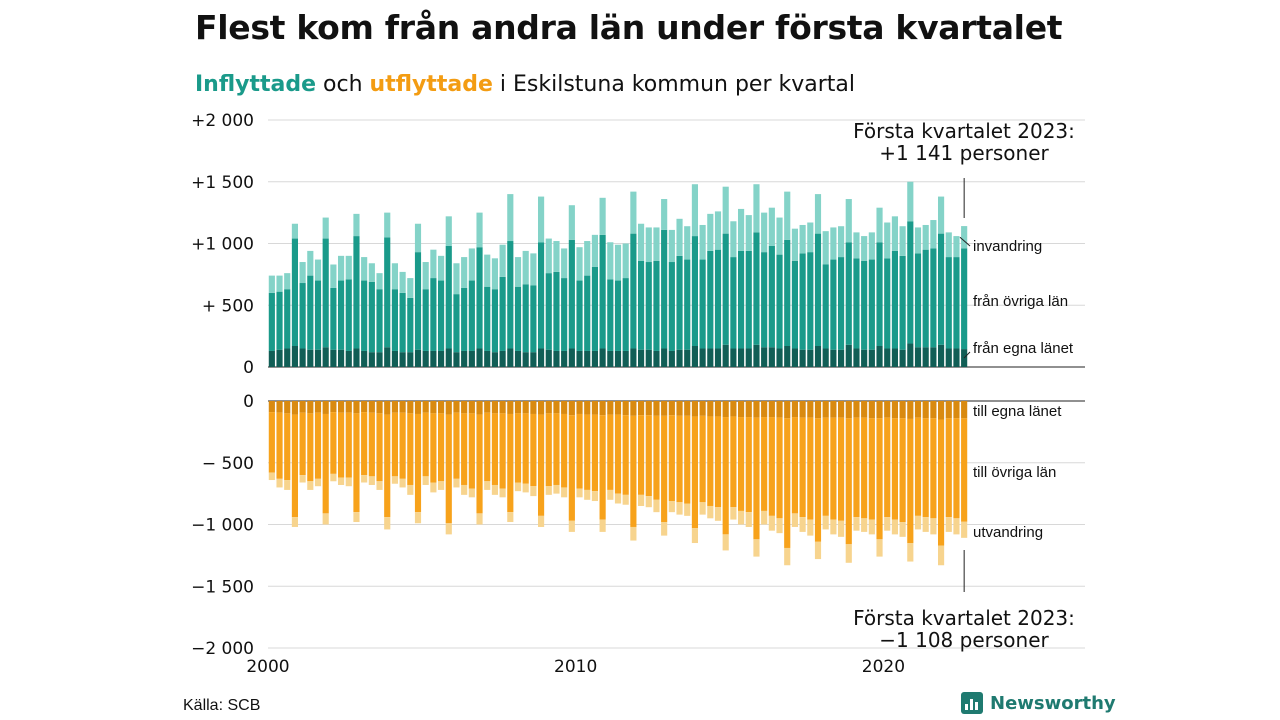  What do you see at coordinates (222, 183) in the screenshot?
I see `y-tick-label-top: +1 500` at bounding box center [222, 183].